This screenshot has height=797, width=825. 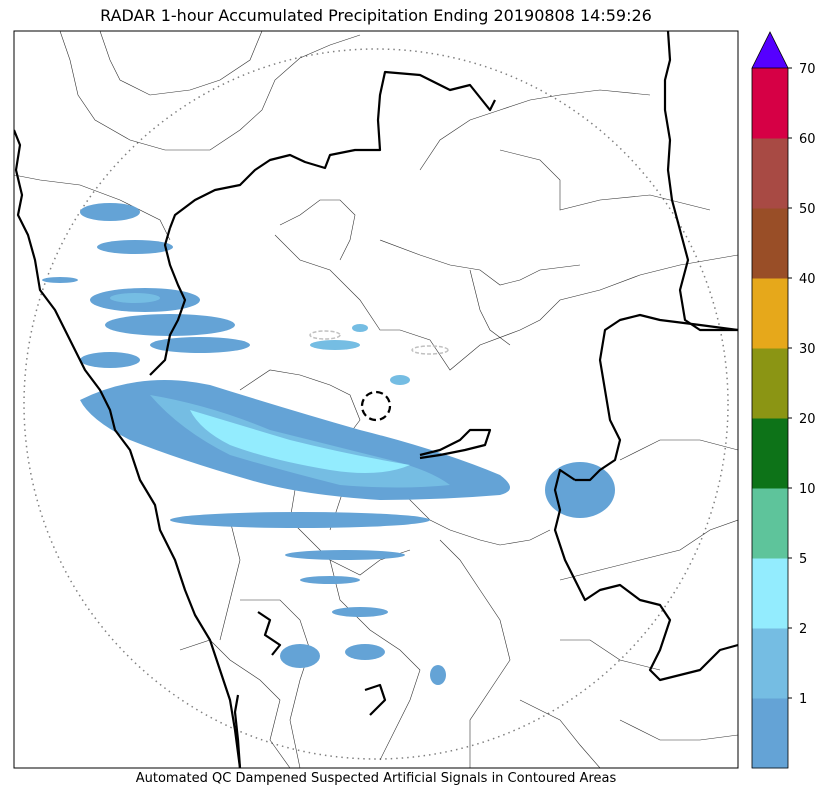 I want to click on colorbar-tick-label: 40, so click(x=807, y=279).